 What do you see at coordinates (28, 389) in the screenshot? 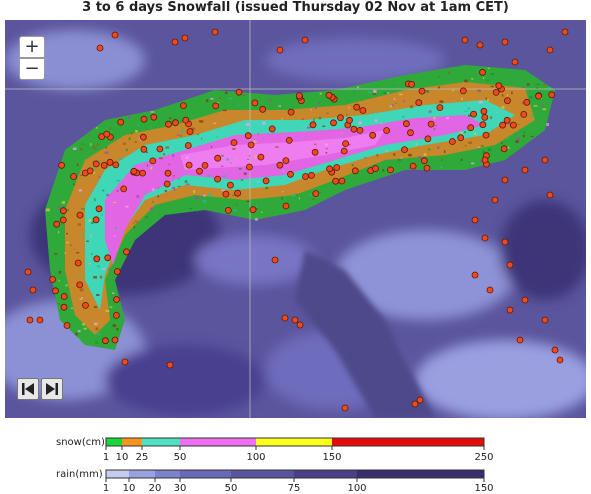
I see `skip-first-button` at bounding box center [28, 389].